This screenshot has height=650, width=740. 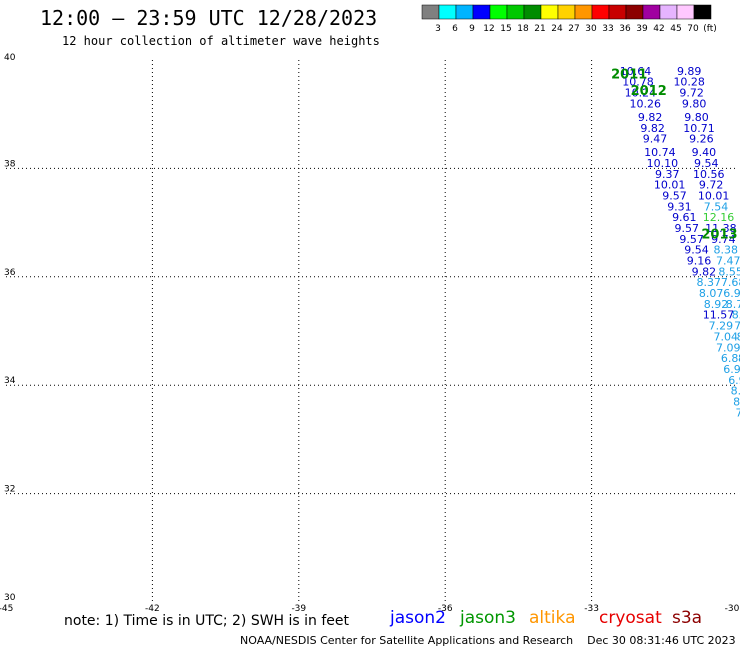 What do you see at coordinates (152, 609) in the screenshot?
I see `x-tick-label: -42` at bounding box center [152, 609].